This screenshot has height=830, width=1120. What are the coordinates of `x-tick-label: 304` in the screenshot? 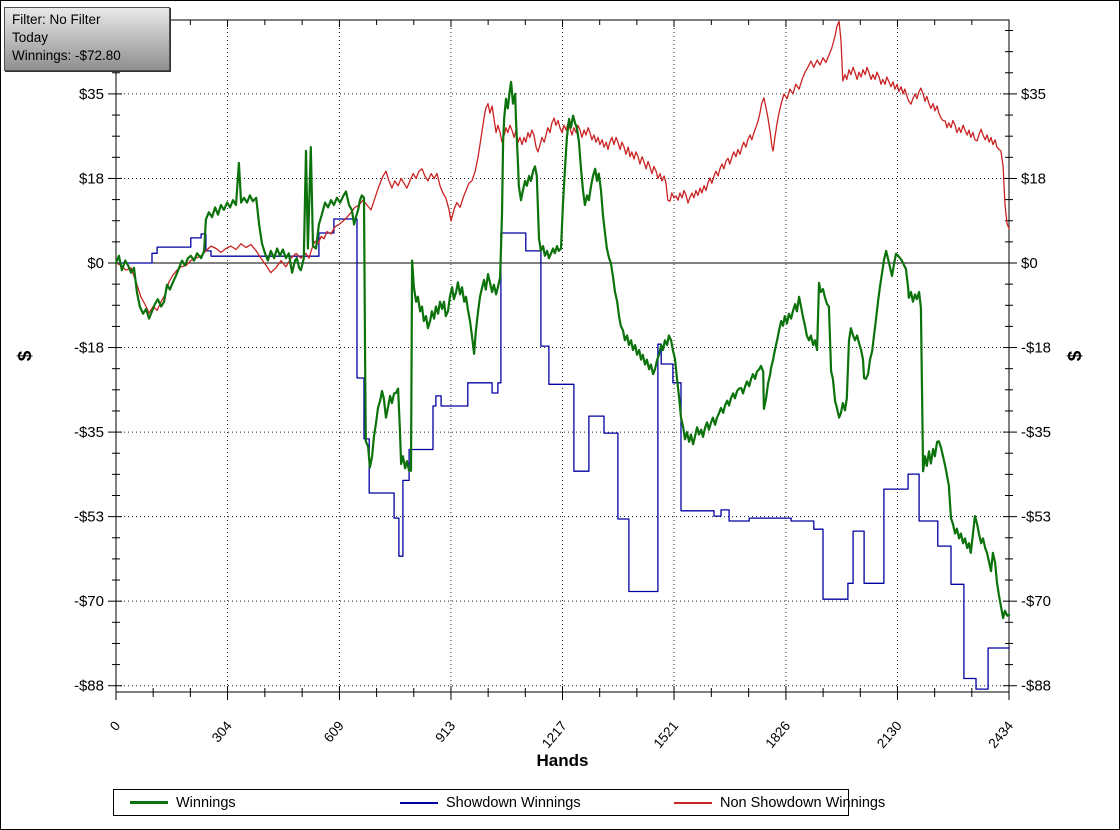 It's located at (222, 731).